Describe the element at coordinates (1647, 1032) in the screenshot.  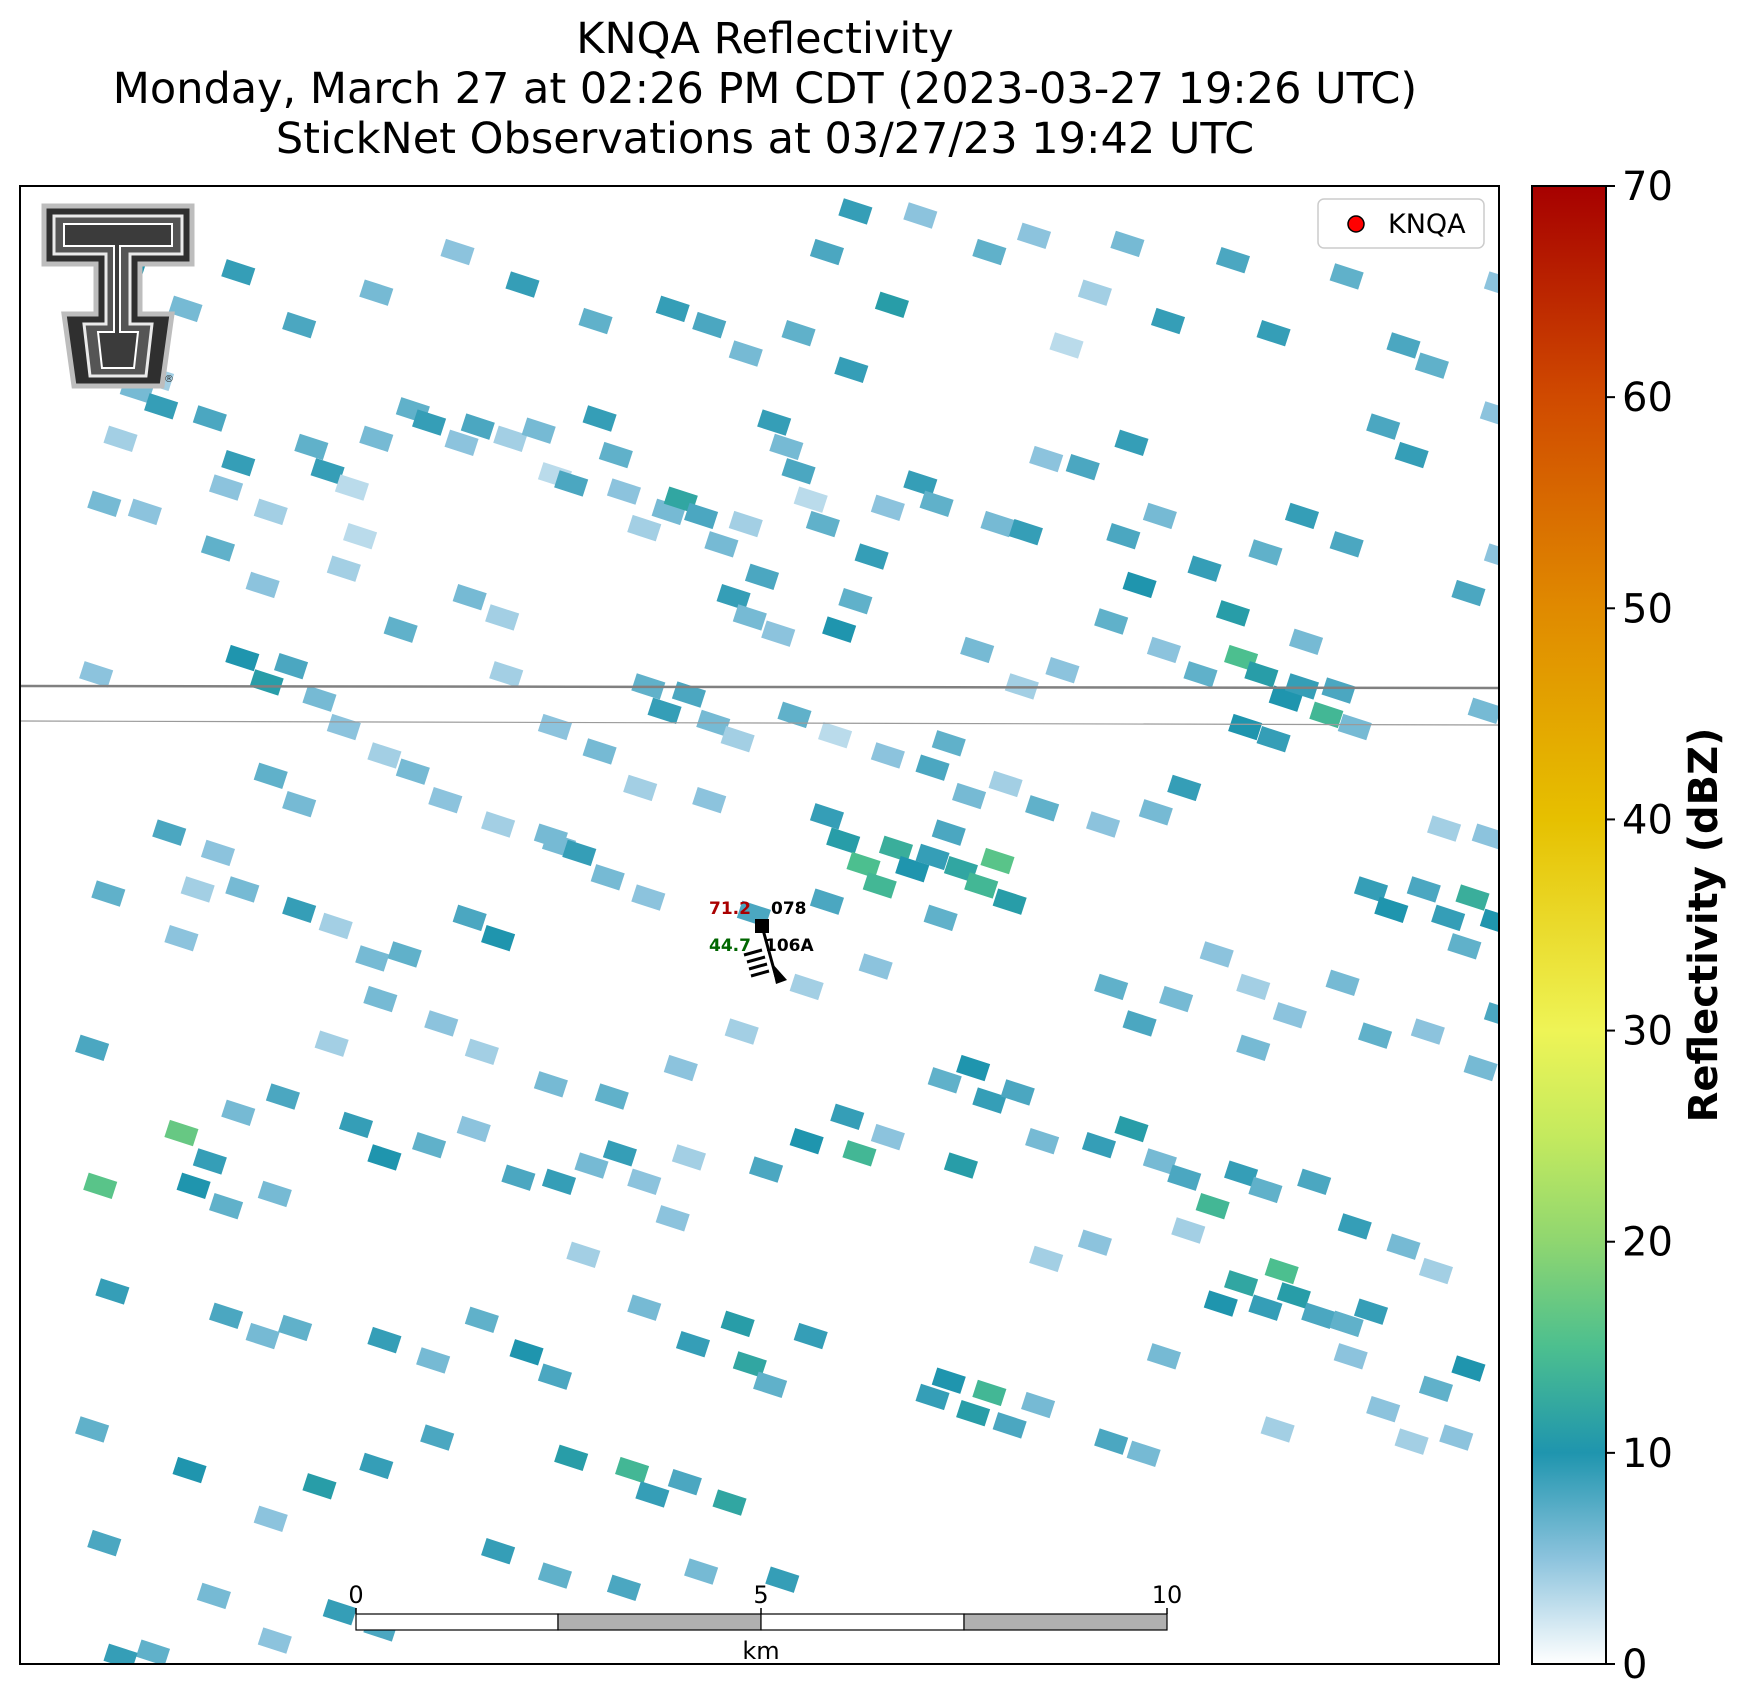
I see `colorbar-tick-label: 30` at that location.